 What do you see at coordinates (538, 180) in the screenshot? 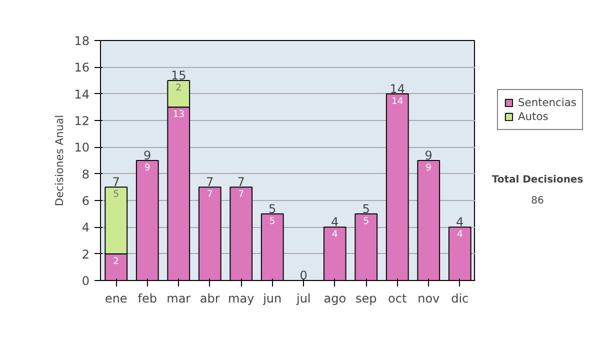
I see `text: Total Decisiones` at bounding box center [538, 180].